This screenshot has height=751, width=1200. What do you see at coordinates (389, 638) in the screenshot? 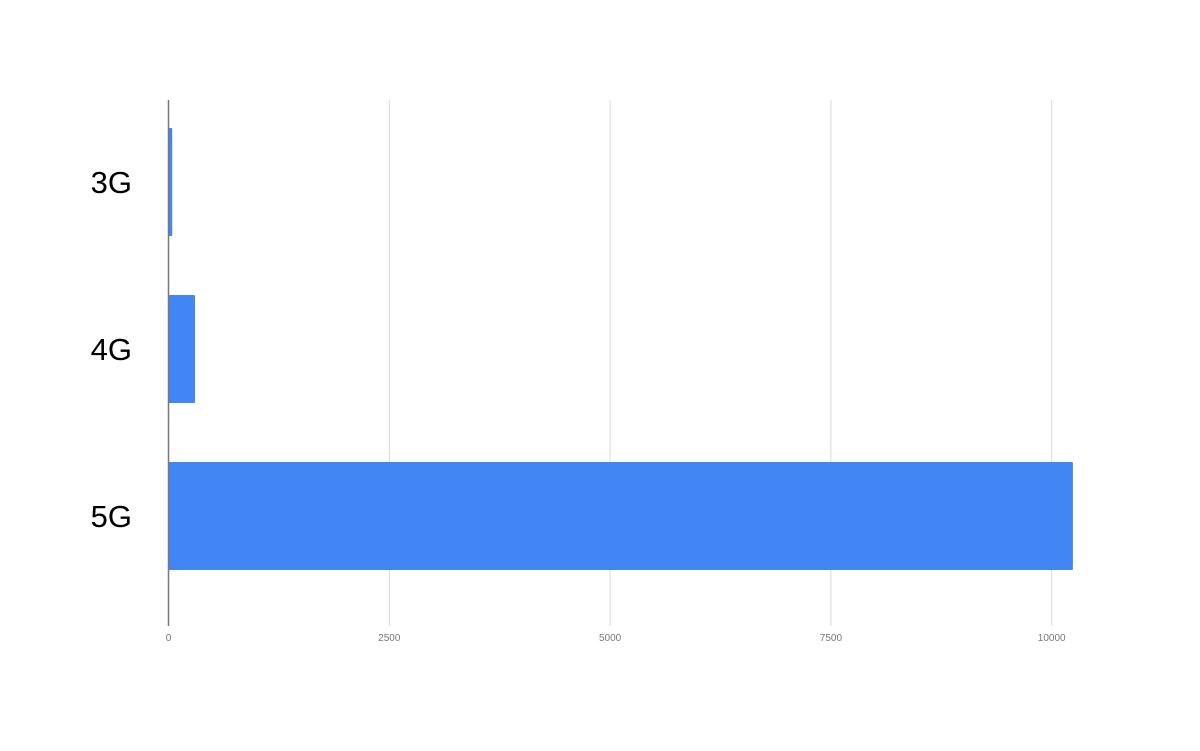
I see `x-tick-label: 2500` at bounding box center [389, 638].